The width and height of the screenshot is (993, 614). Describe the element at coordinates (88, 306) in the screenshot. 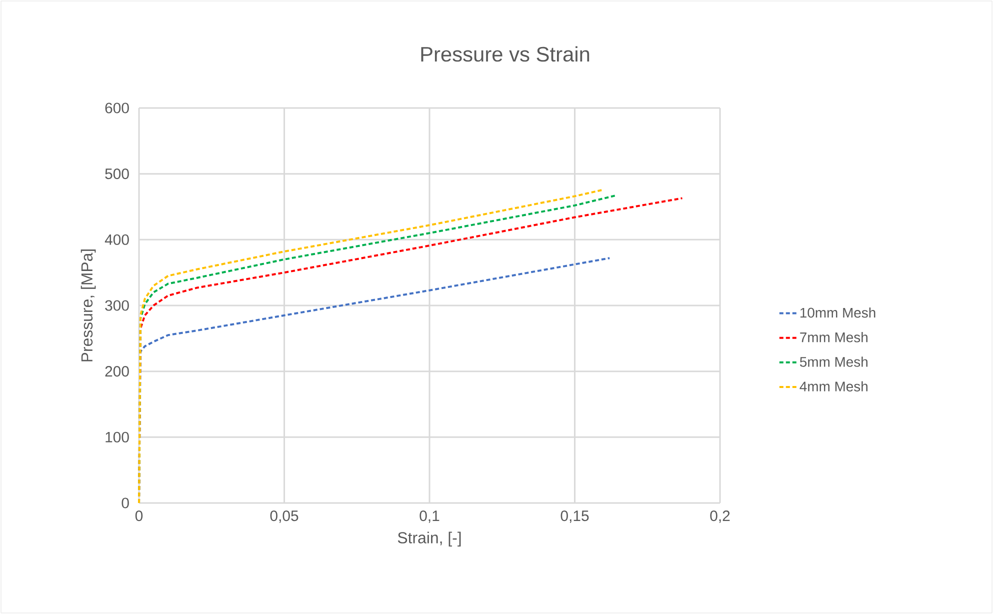

I see `y-axis-title: Pressure, [MPa]` at that location.